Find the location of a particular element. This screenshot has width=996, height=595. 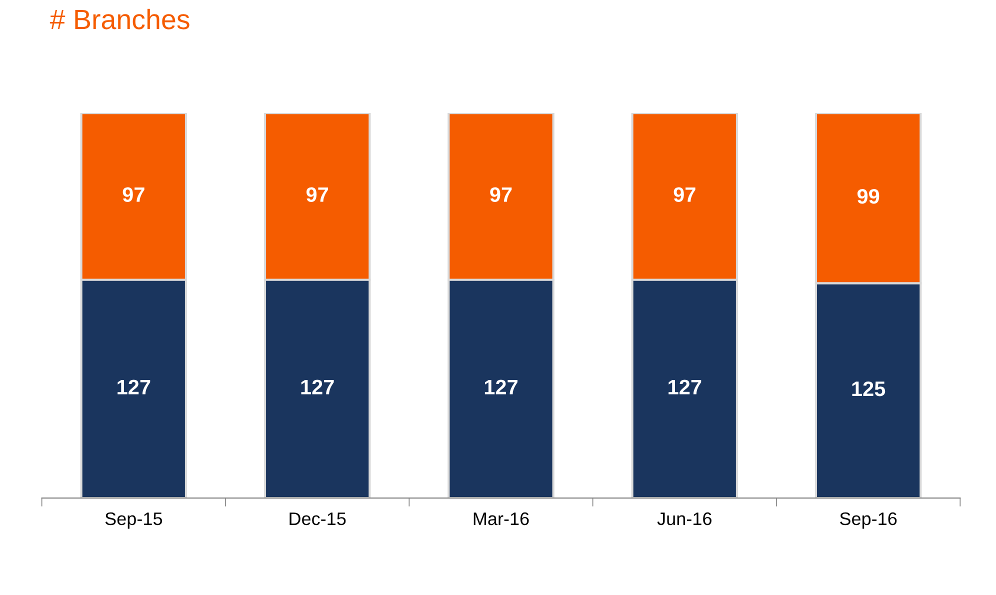

x-tick-label: Mar-16 is located at coordinates (501, 519).